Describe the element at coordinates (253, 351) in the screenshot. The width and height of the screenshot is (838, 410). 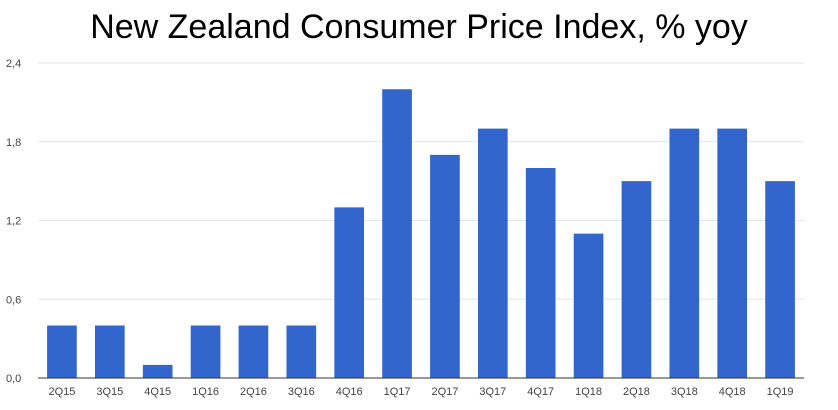
I see `bar-2Q16` at that location.